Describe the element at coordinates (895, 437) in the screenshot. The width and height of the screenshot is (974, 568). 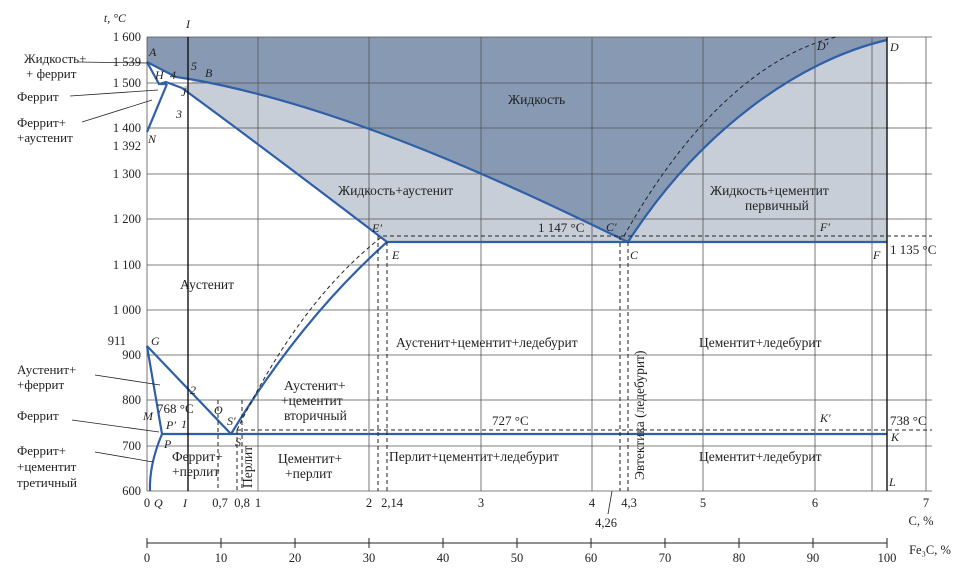
I see `point-K: K` at that location.